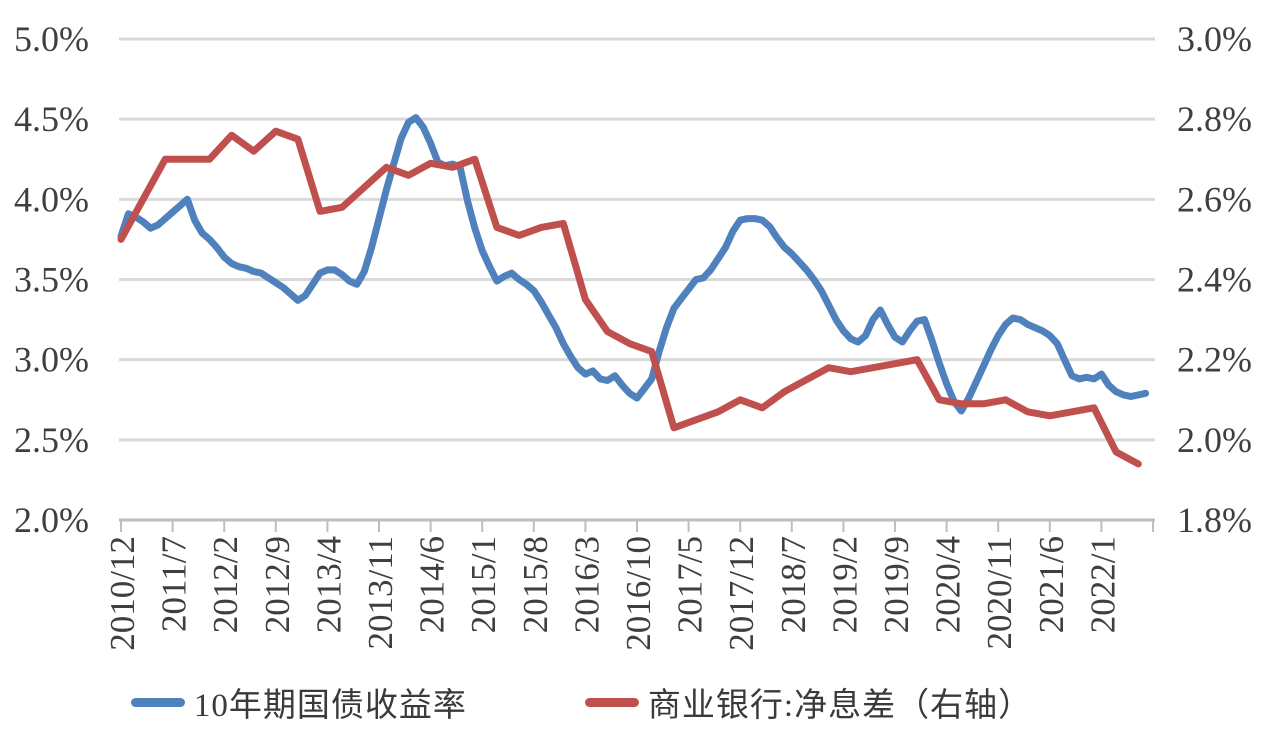 The width and height of the screenshot is (1278, 747). What do you see at coordinates (51, 520) in the screenshot?
I see `left-axis-tick-label: 2.0%` at bounding box center [51, 520].